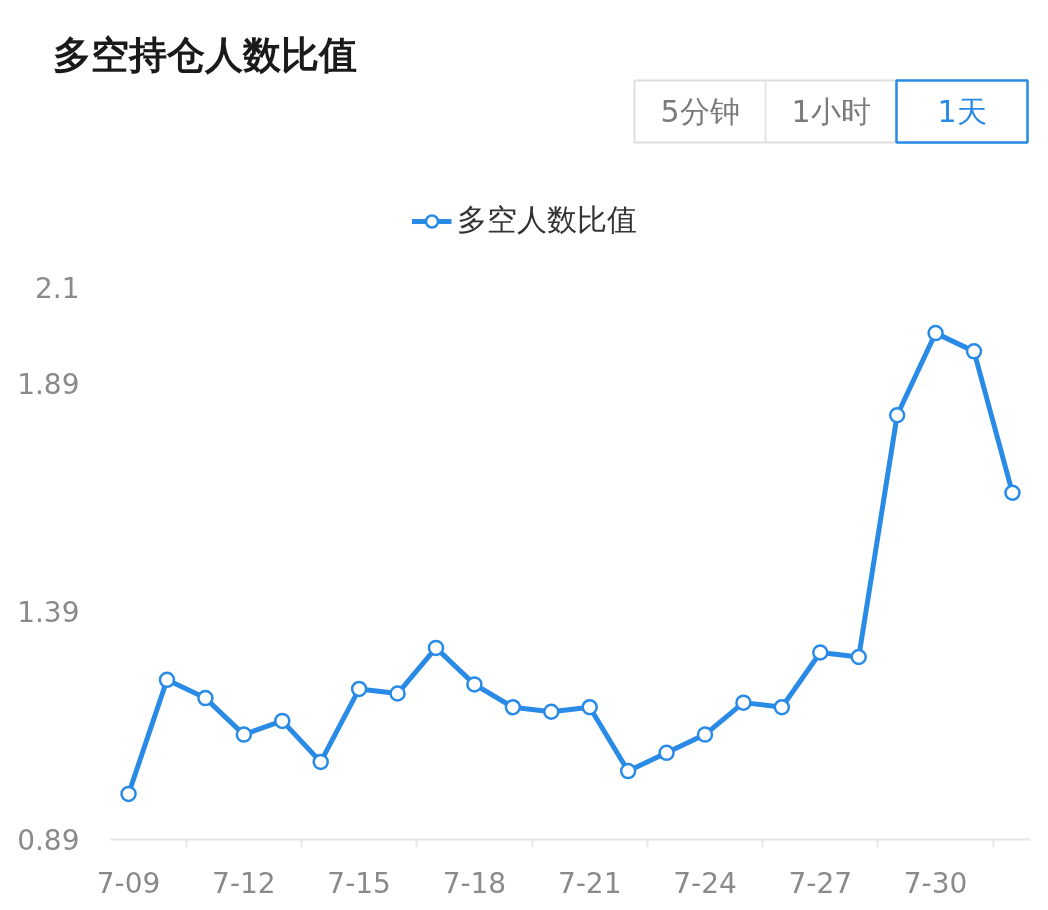 The width and height of the screenshot is (1048, 910). I want to click on x-tick-label: 7-24, so click(705, 883).